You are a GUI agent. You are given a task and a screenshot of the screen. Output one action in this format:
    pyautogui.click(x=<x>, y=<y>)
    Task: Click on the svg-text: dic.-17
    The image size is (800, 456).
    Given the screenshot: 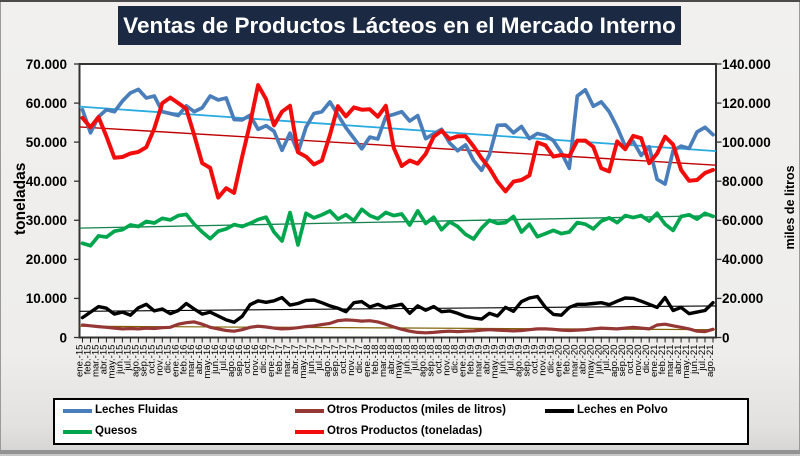 What is the action you would take?
    pyautogui.click(x=359, y=359)
    